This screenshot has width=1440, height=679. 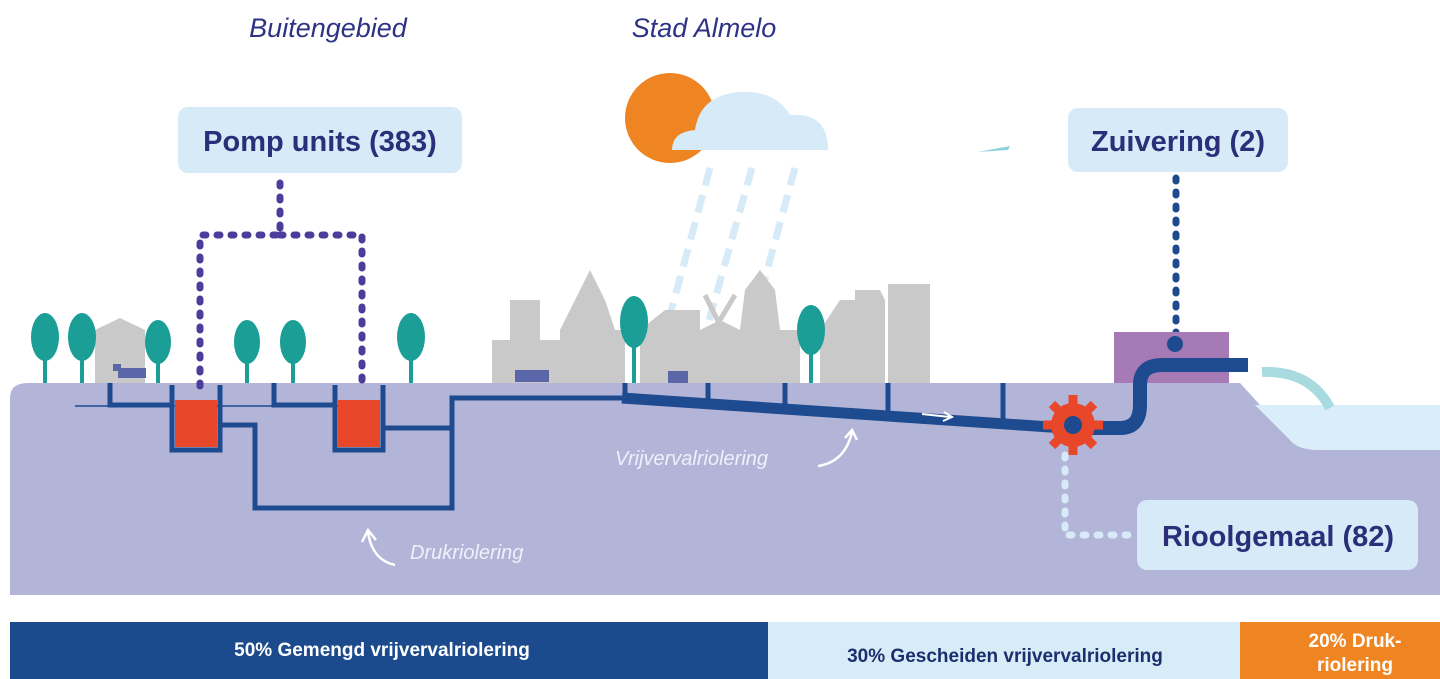 I want to click on pumping-station-gear-part, so click(x=1073, y=425).